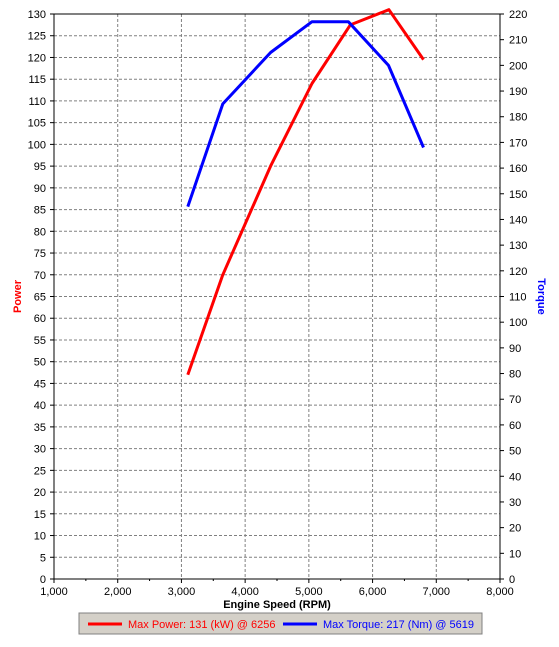 This screenshot has height=647, width=559. Describe the element at coordinates (518, 169) in the screenshot. I see `right-tick-label: 160` at that location.